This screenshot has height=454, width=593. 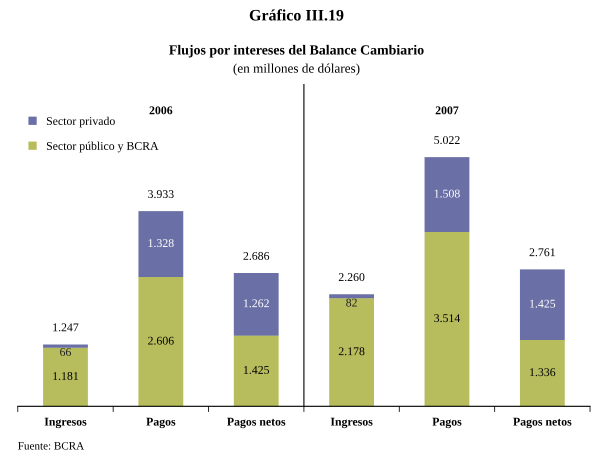 What do you see at coordinates (296, 51) in the screenshot?
I see `chart-subtitle: Flujos por intereses del Balance Cambiario` at bounding box center [296, 51].